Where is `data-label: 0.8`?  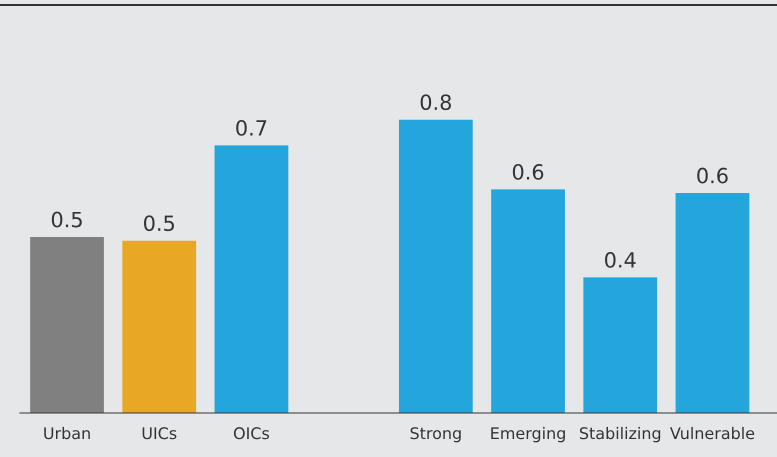 data-label: 0.8 is located at coordinates (435, 102).